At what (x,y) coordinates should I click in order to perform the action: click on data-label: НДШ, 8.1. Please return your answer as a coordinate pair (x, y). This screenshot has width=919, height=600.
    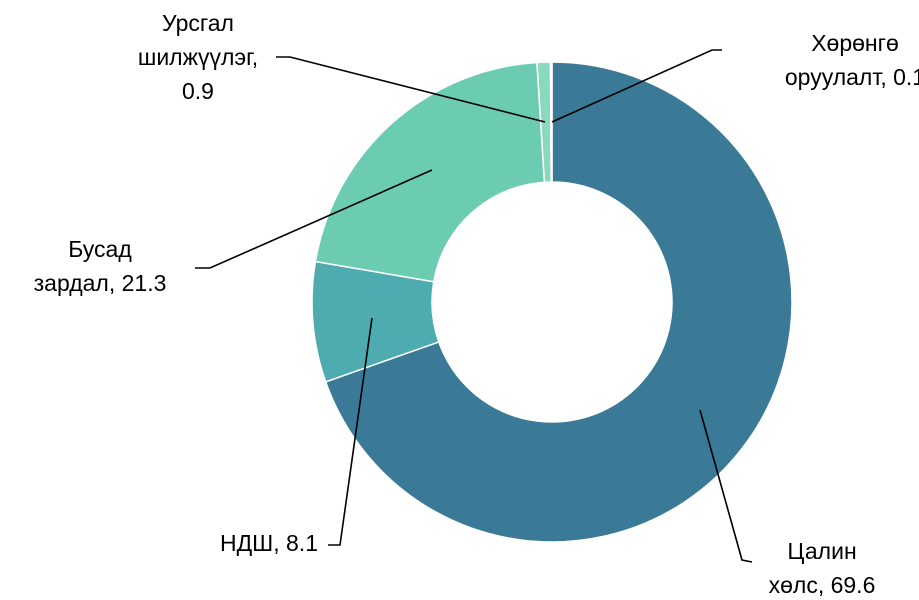
    Looking at the image, I should click on (269, 543).